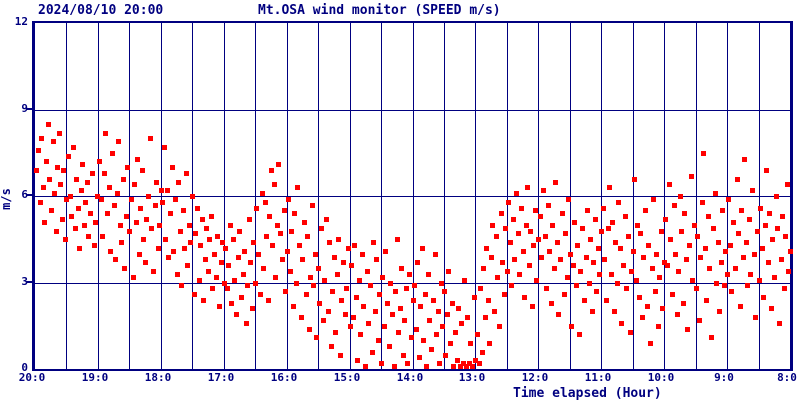  What do you see at coordinates (24, 194) in the screenshot?
I see `y-tick-label: 6` at bounding box center [24, 194].